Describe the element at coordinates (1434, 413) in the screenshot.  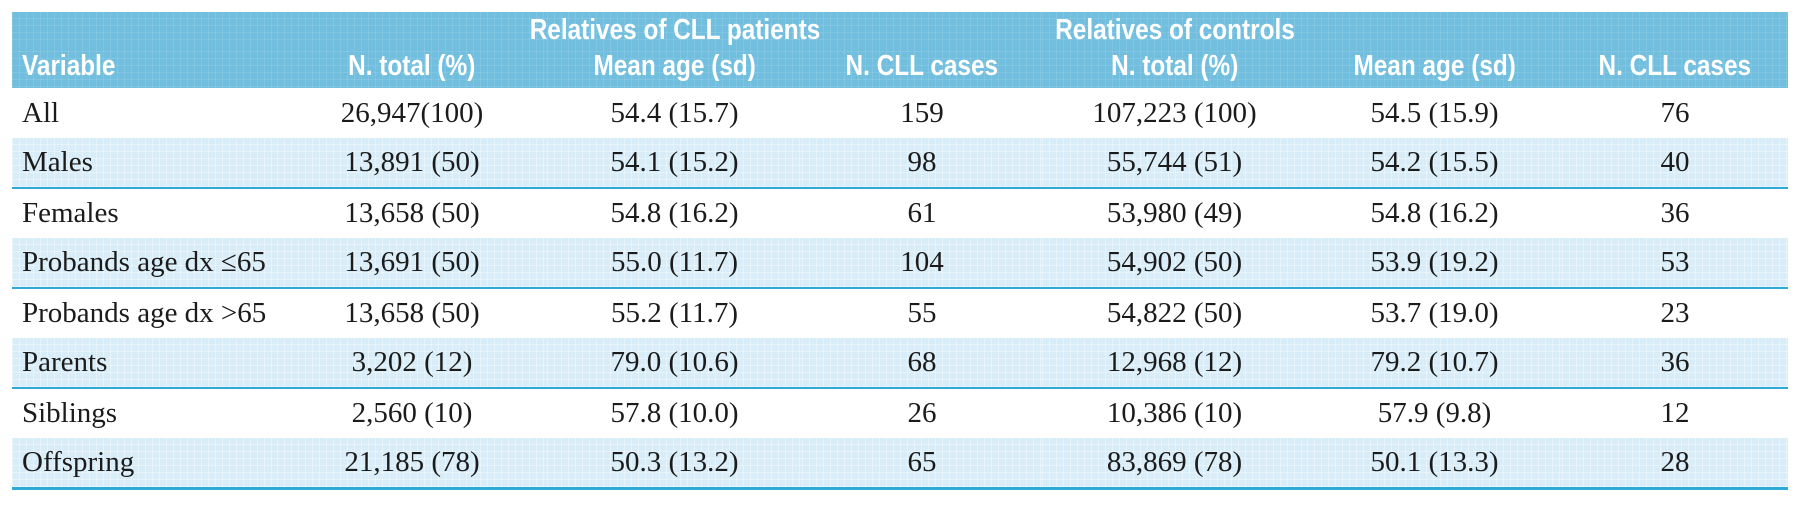
I see `row-value-cell: 57.9 (9.8)` at that location.